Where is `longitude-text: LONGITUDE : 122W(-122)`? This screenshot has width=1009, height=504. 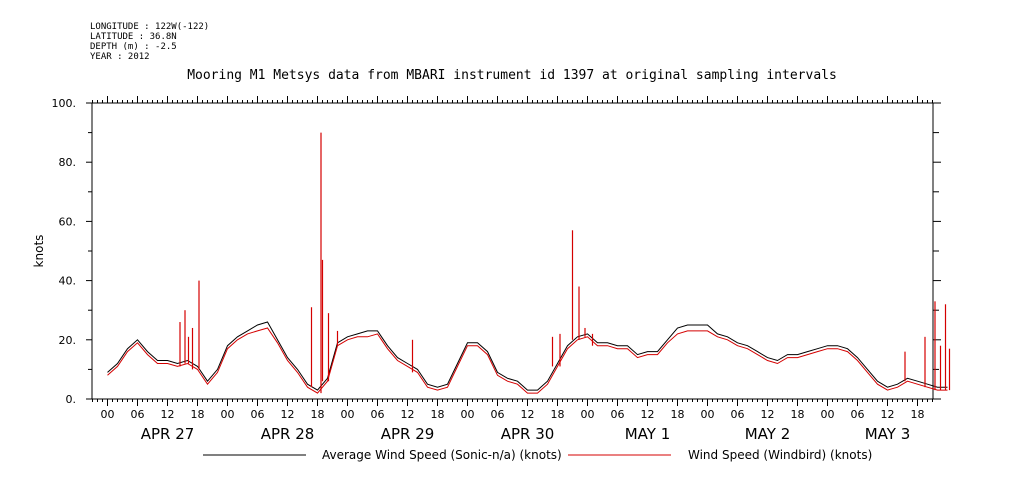
longitude-text: LONGITUDE : 122W(-122) is located at coordinates (150, 27).